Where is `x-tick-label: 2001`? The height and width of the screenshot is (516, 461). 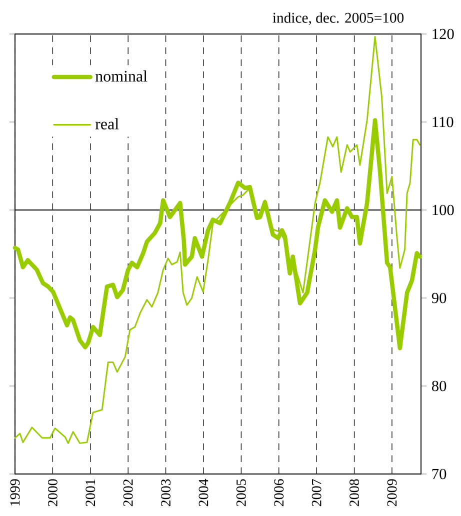 x-tick-label: 2001 is located at coordinates (91, 493).